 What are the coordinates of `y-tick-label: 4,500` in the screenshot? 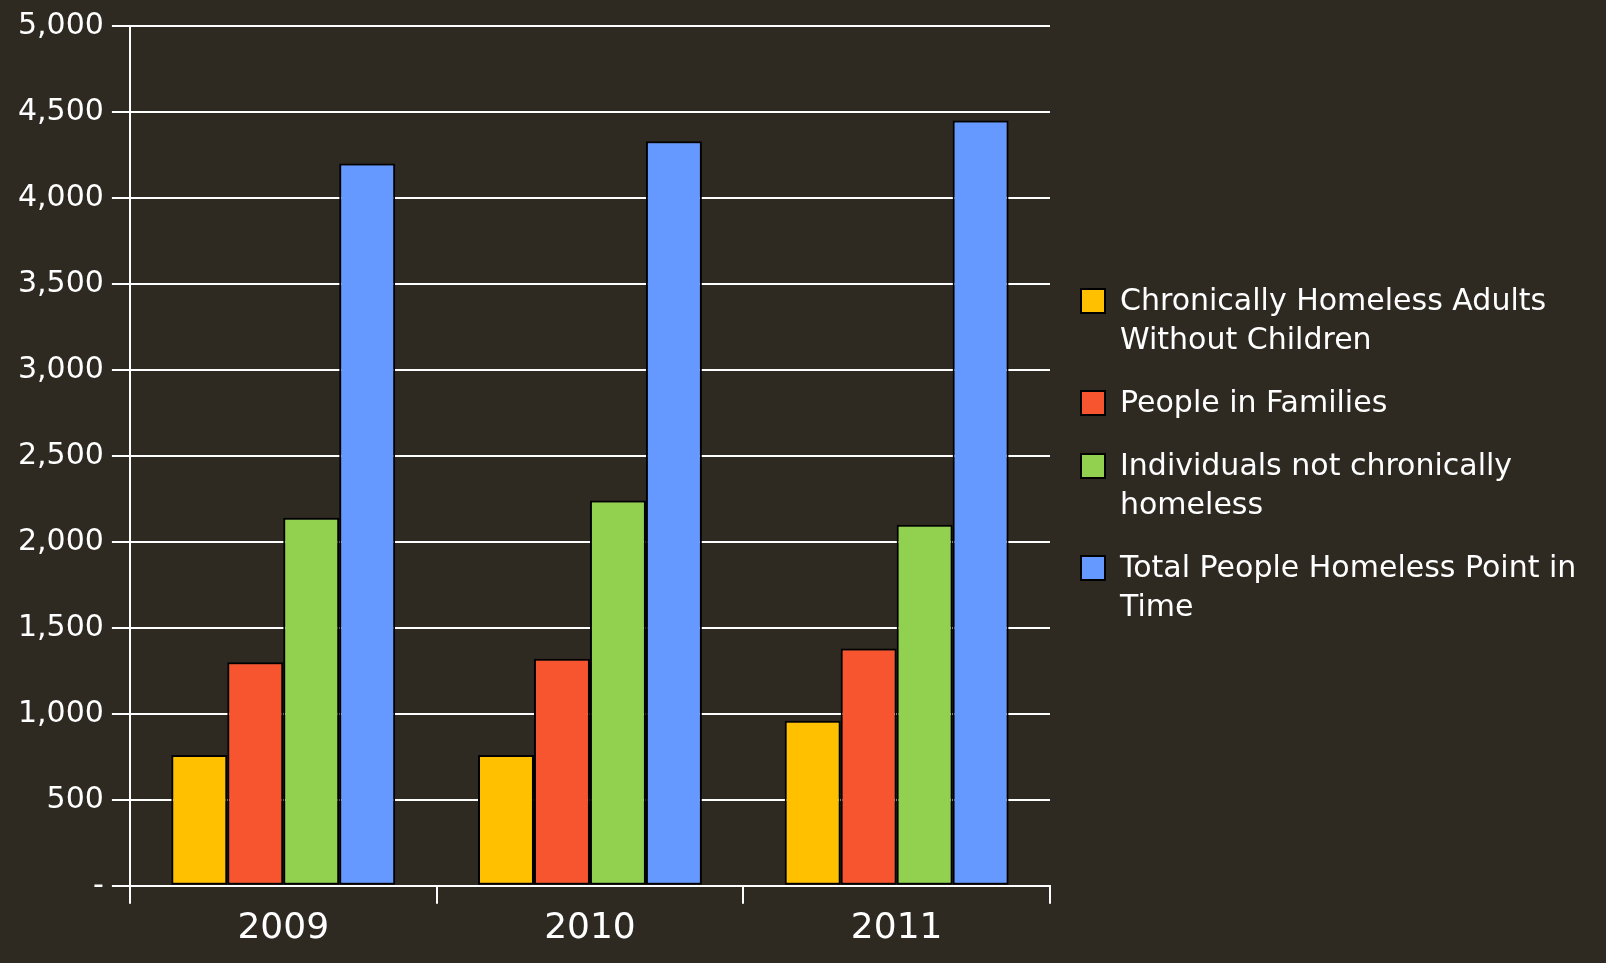 It's located at (60, 109).